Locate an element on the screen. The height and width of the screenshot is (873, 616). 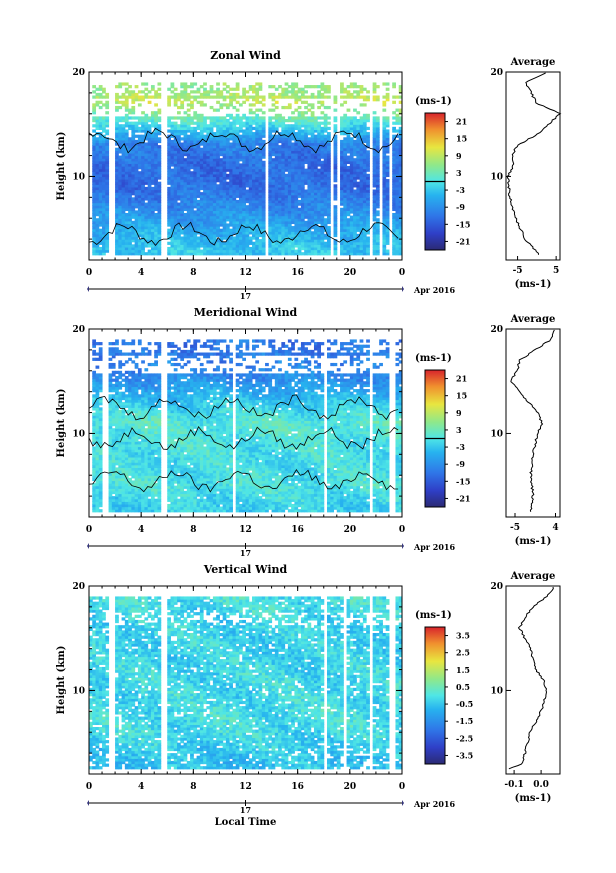
x-tick-label: 8 is located at coordinates (193, 273).